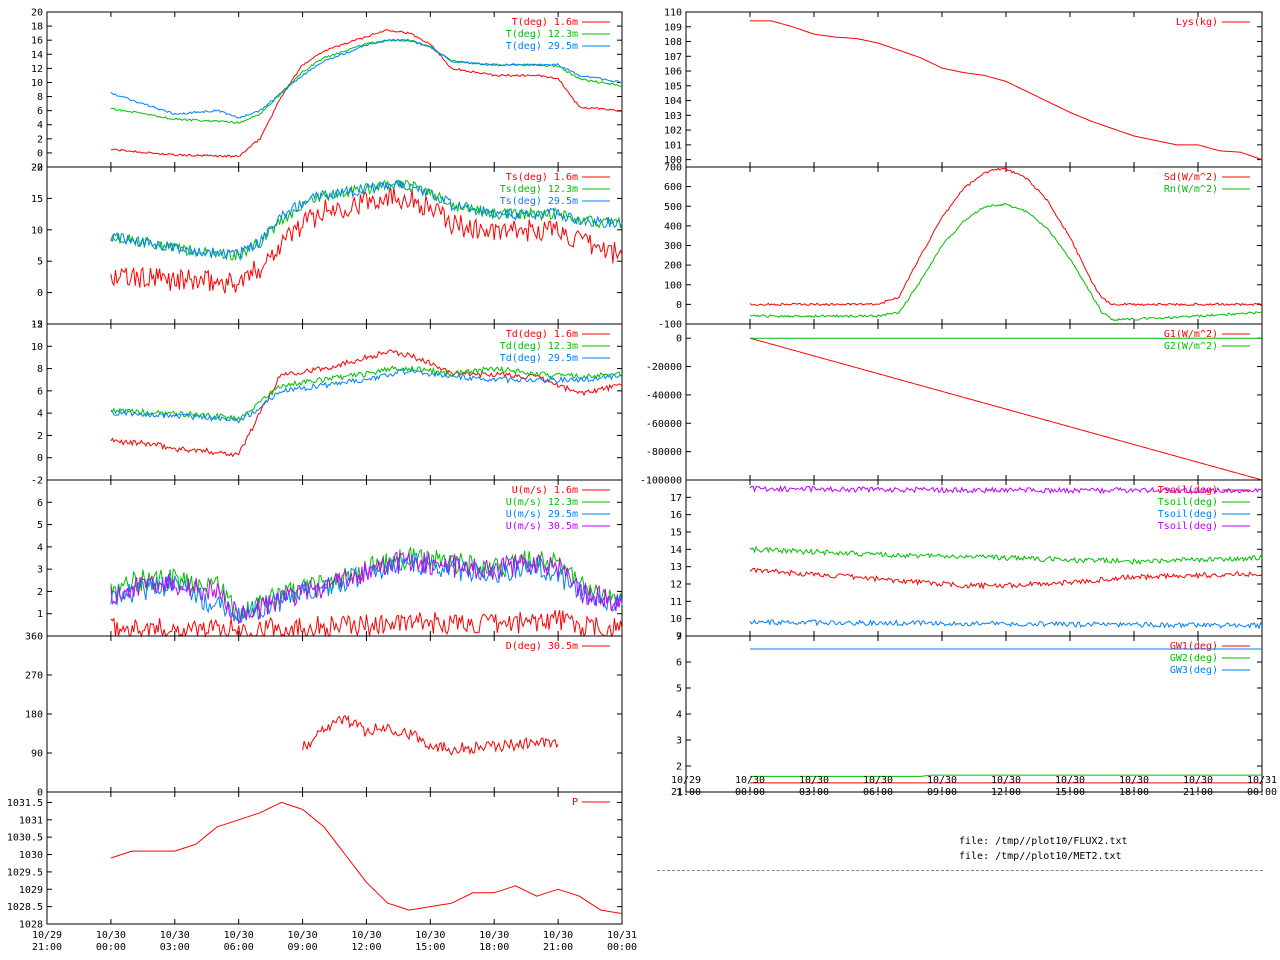 Image resolution: width=1280 pixels, height=960 pixels. What do you see at coordinates (40, 369) in the screenshot?
I see `panel-2-ytick-label: 8` at bounding box center [40, 369].